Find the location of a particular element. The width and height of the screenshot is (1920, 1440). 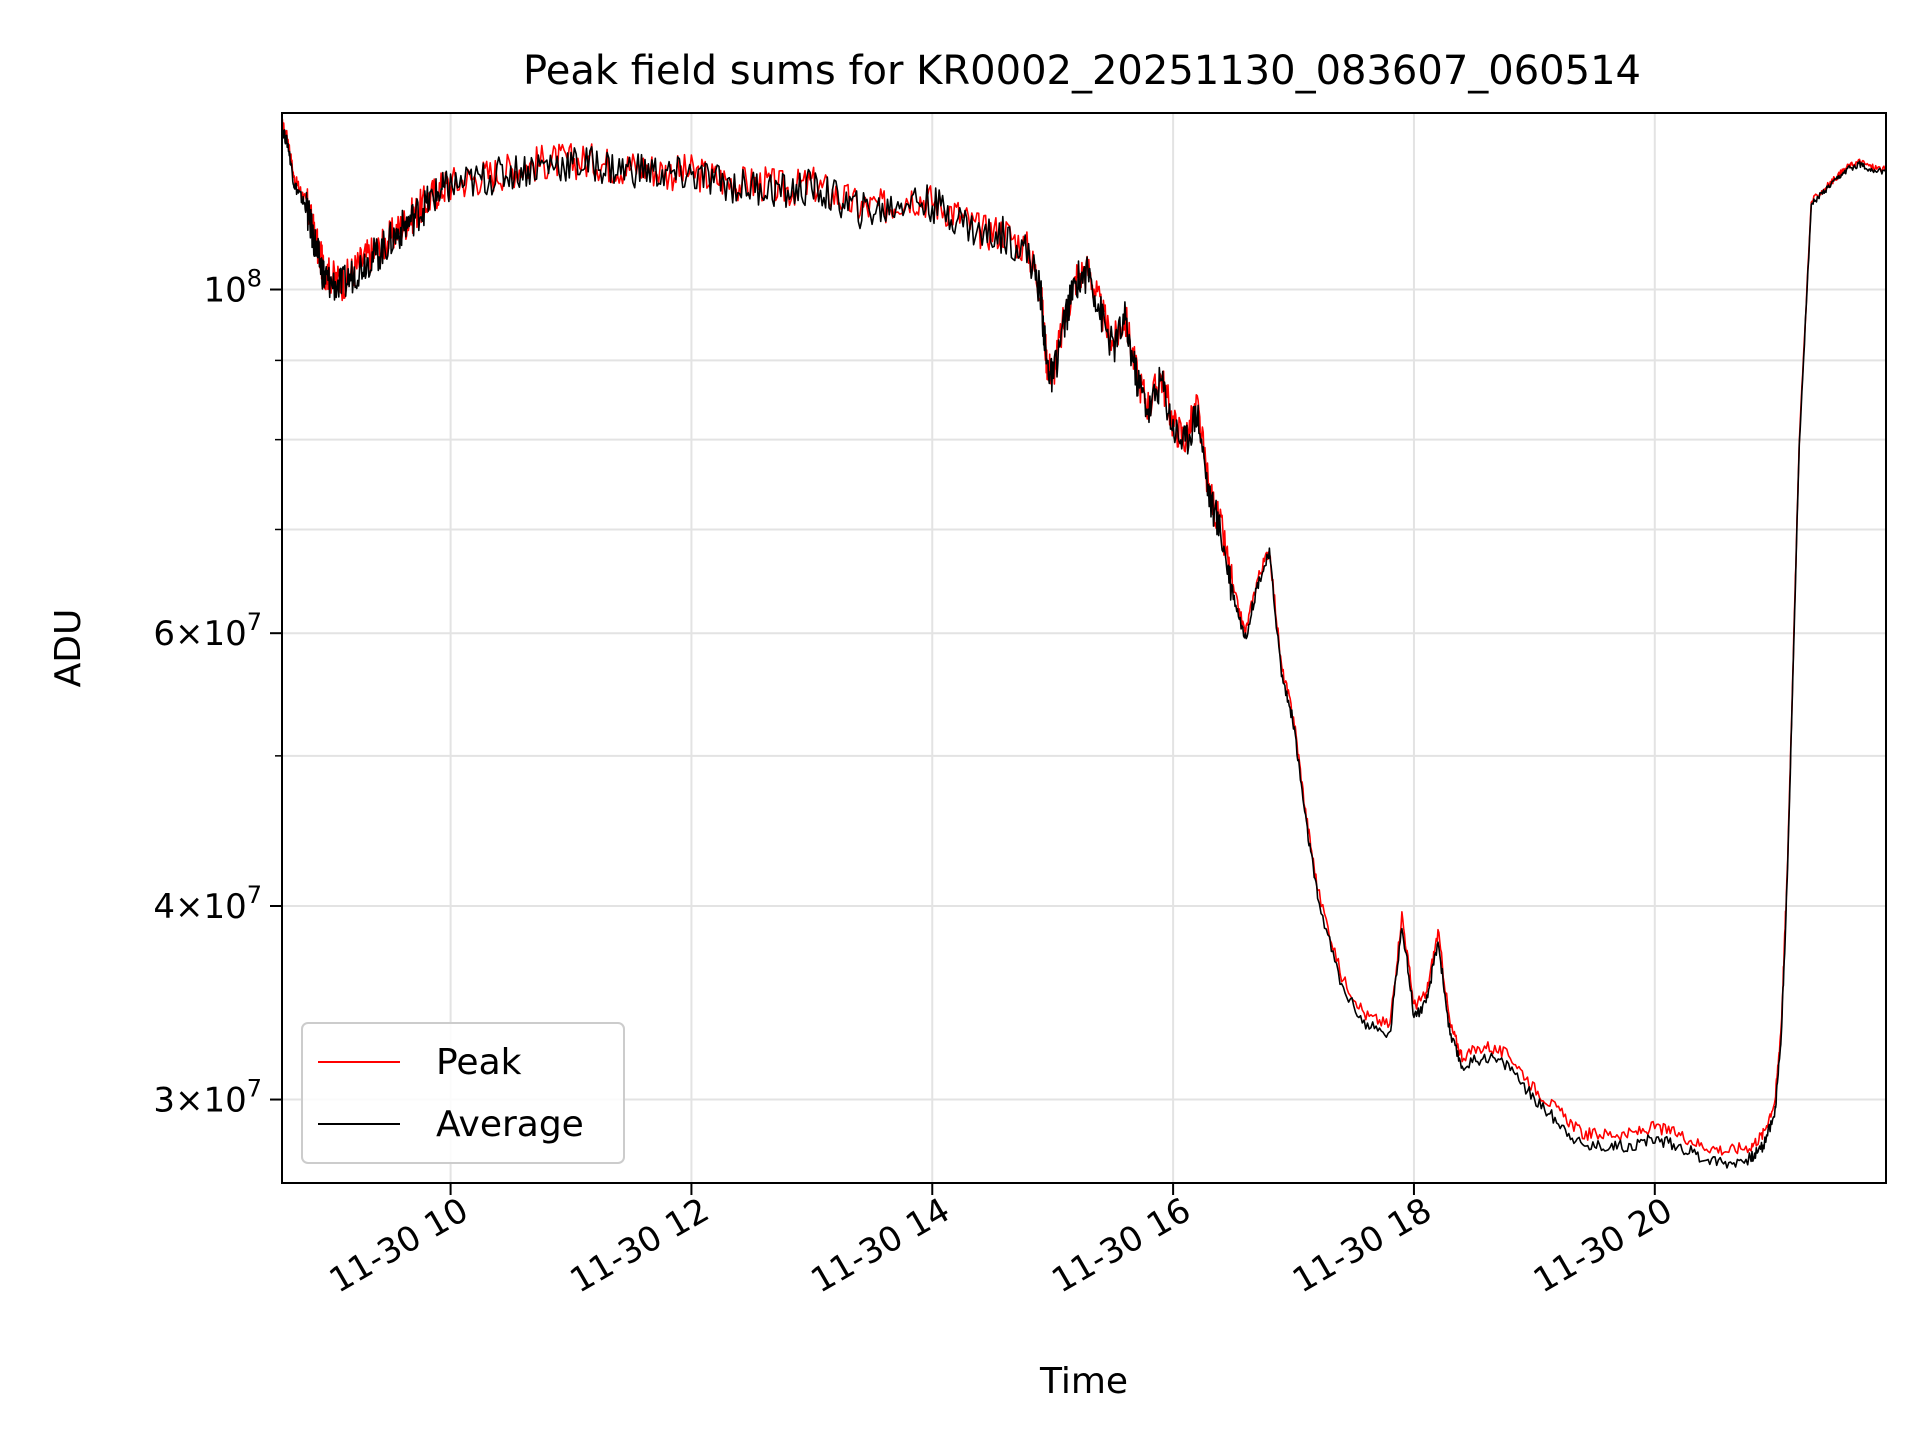

legend: Peak Average is located at coordinates (463, 1093).